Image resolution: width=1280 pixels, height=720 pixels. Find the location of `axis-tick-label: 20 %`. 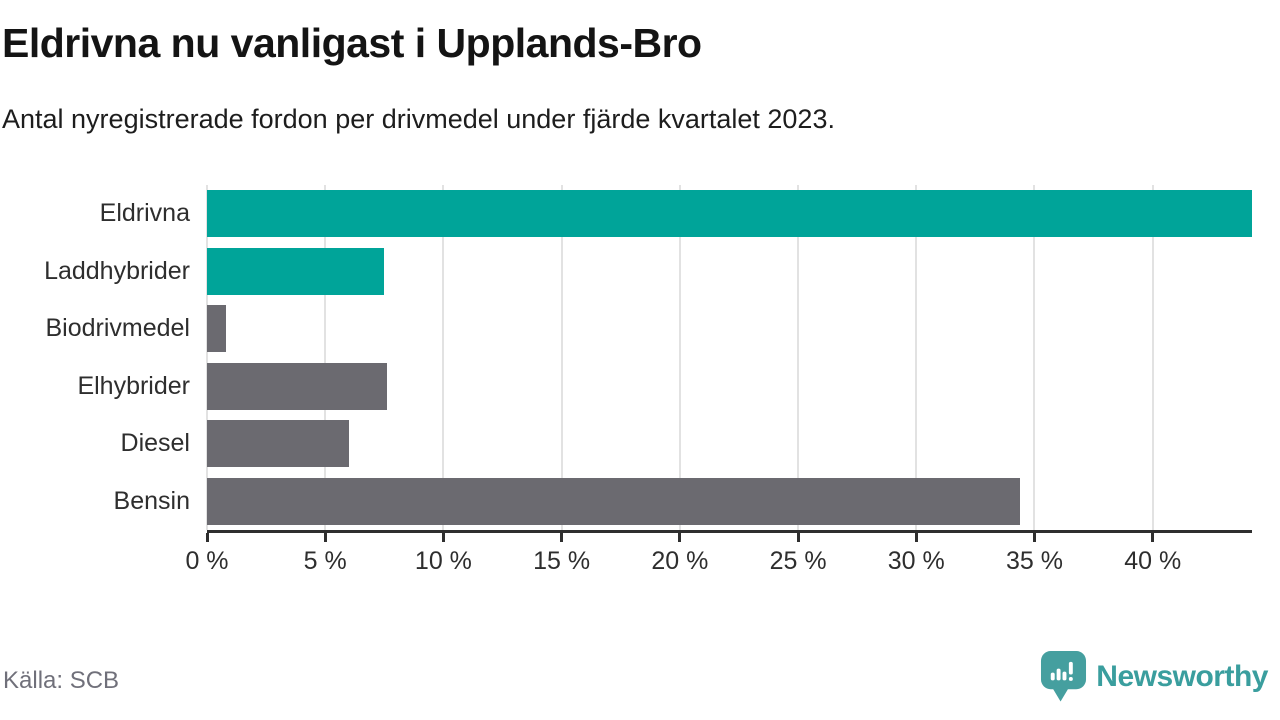

axis-tick-label: 20 % is located at coordinates (680, 561).